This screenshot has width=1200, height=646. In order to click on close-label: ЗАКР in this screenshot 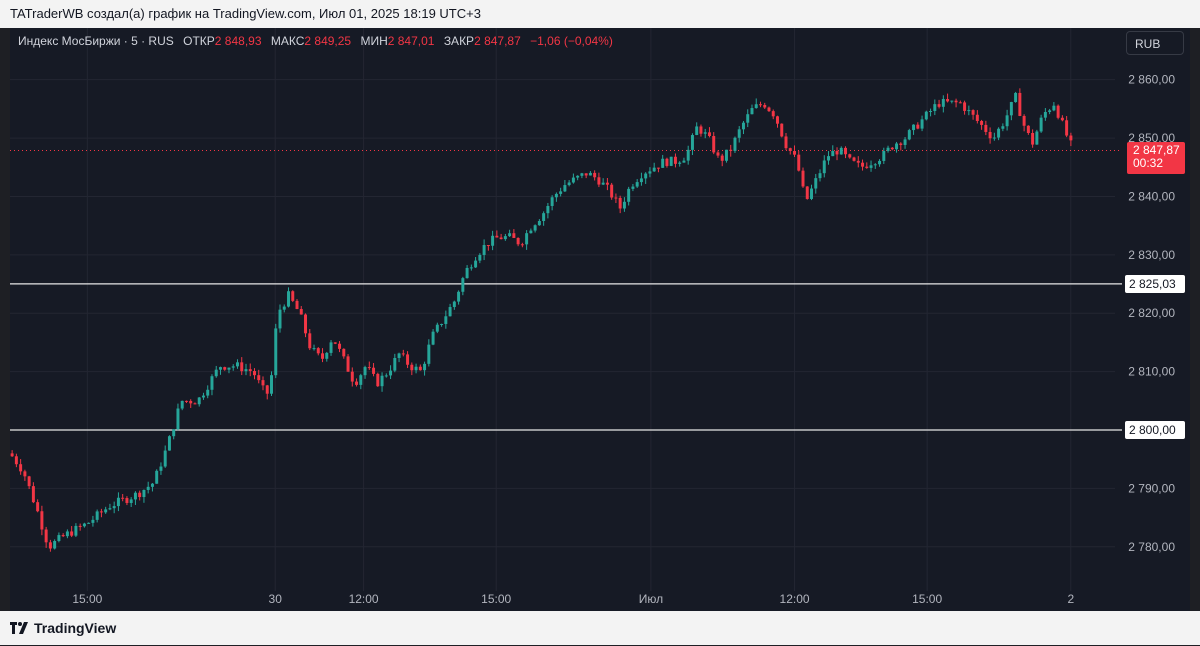, I will do `click(459, 41)`.